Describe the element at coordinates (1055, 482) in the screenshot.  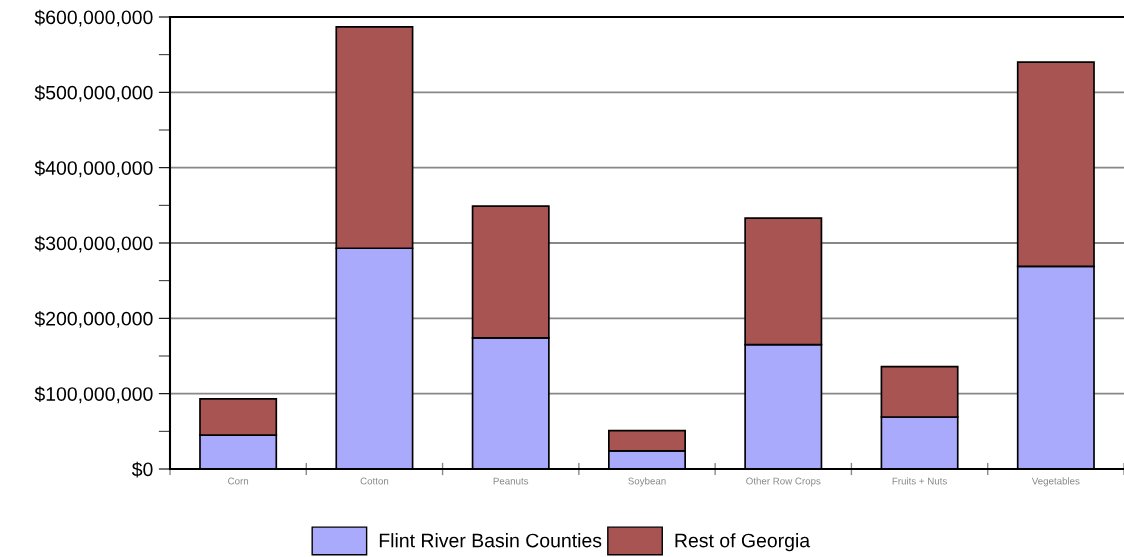
I see `x-tick-label: Vegetables` at that location.